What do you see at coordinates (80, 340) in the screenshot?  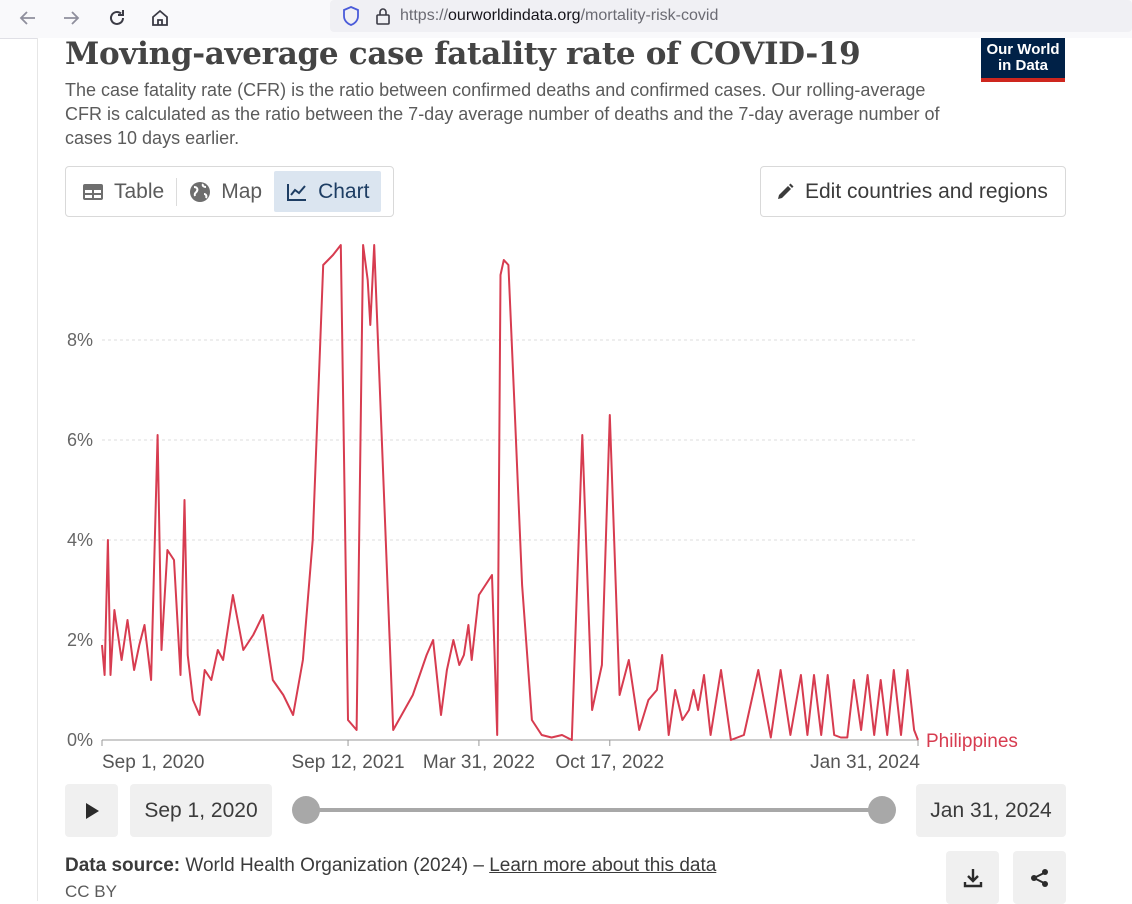 I see `y-tick-label: 8%` at bounding box center [80, 340].